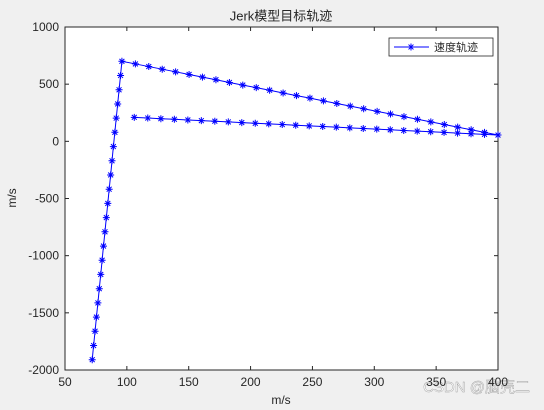  What do you see at coordinates (47, 199) in the screenshot?
I see `y-tick-label: -500` at bounding box center [47, 199].